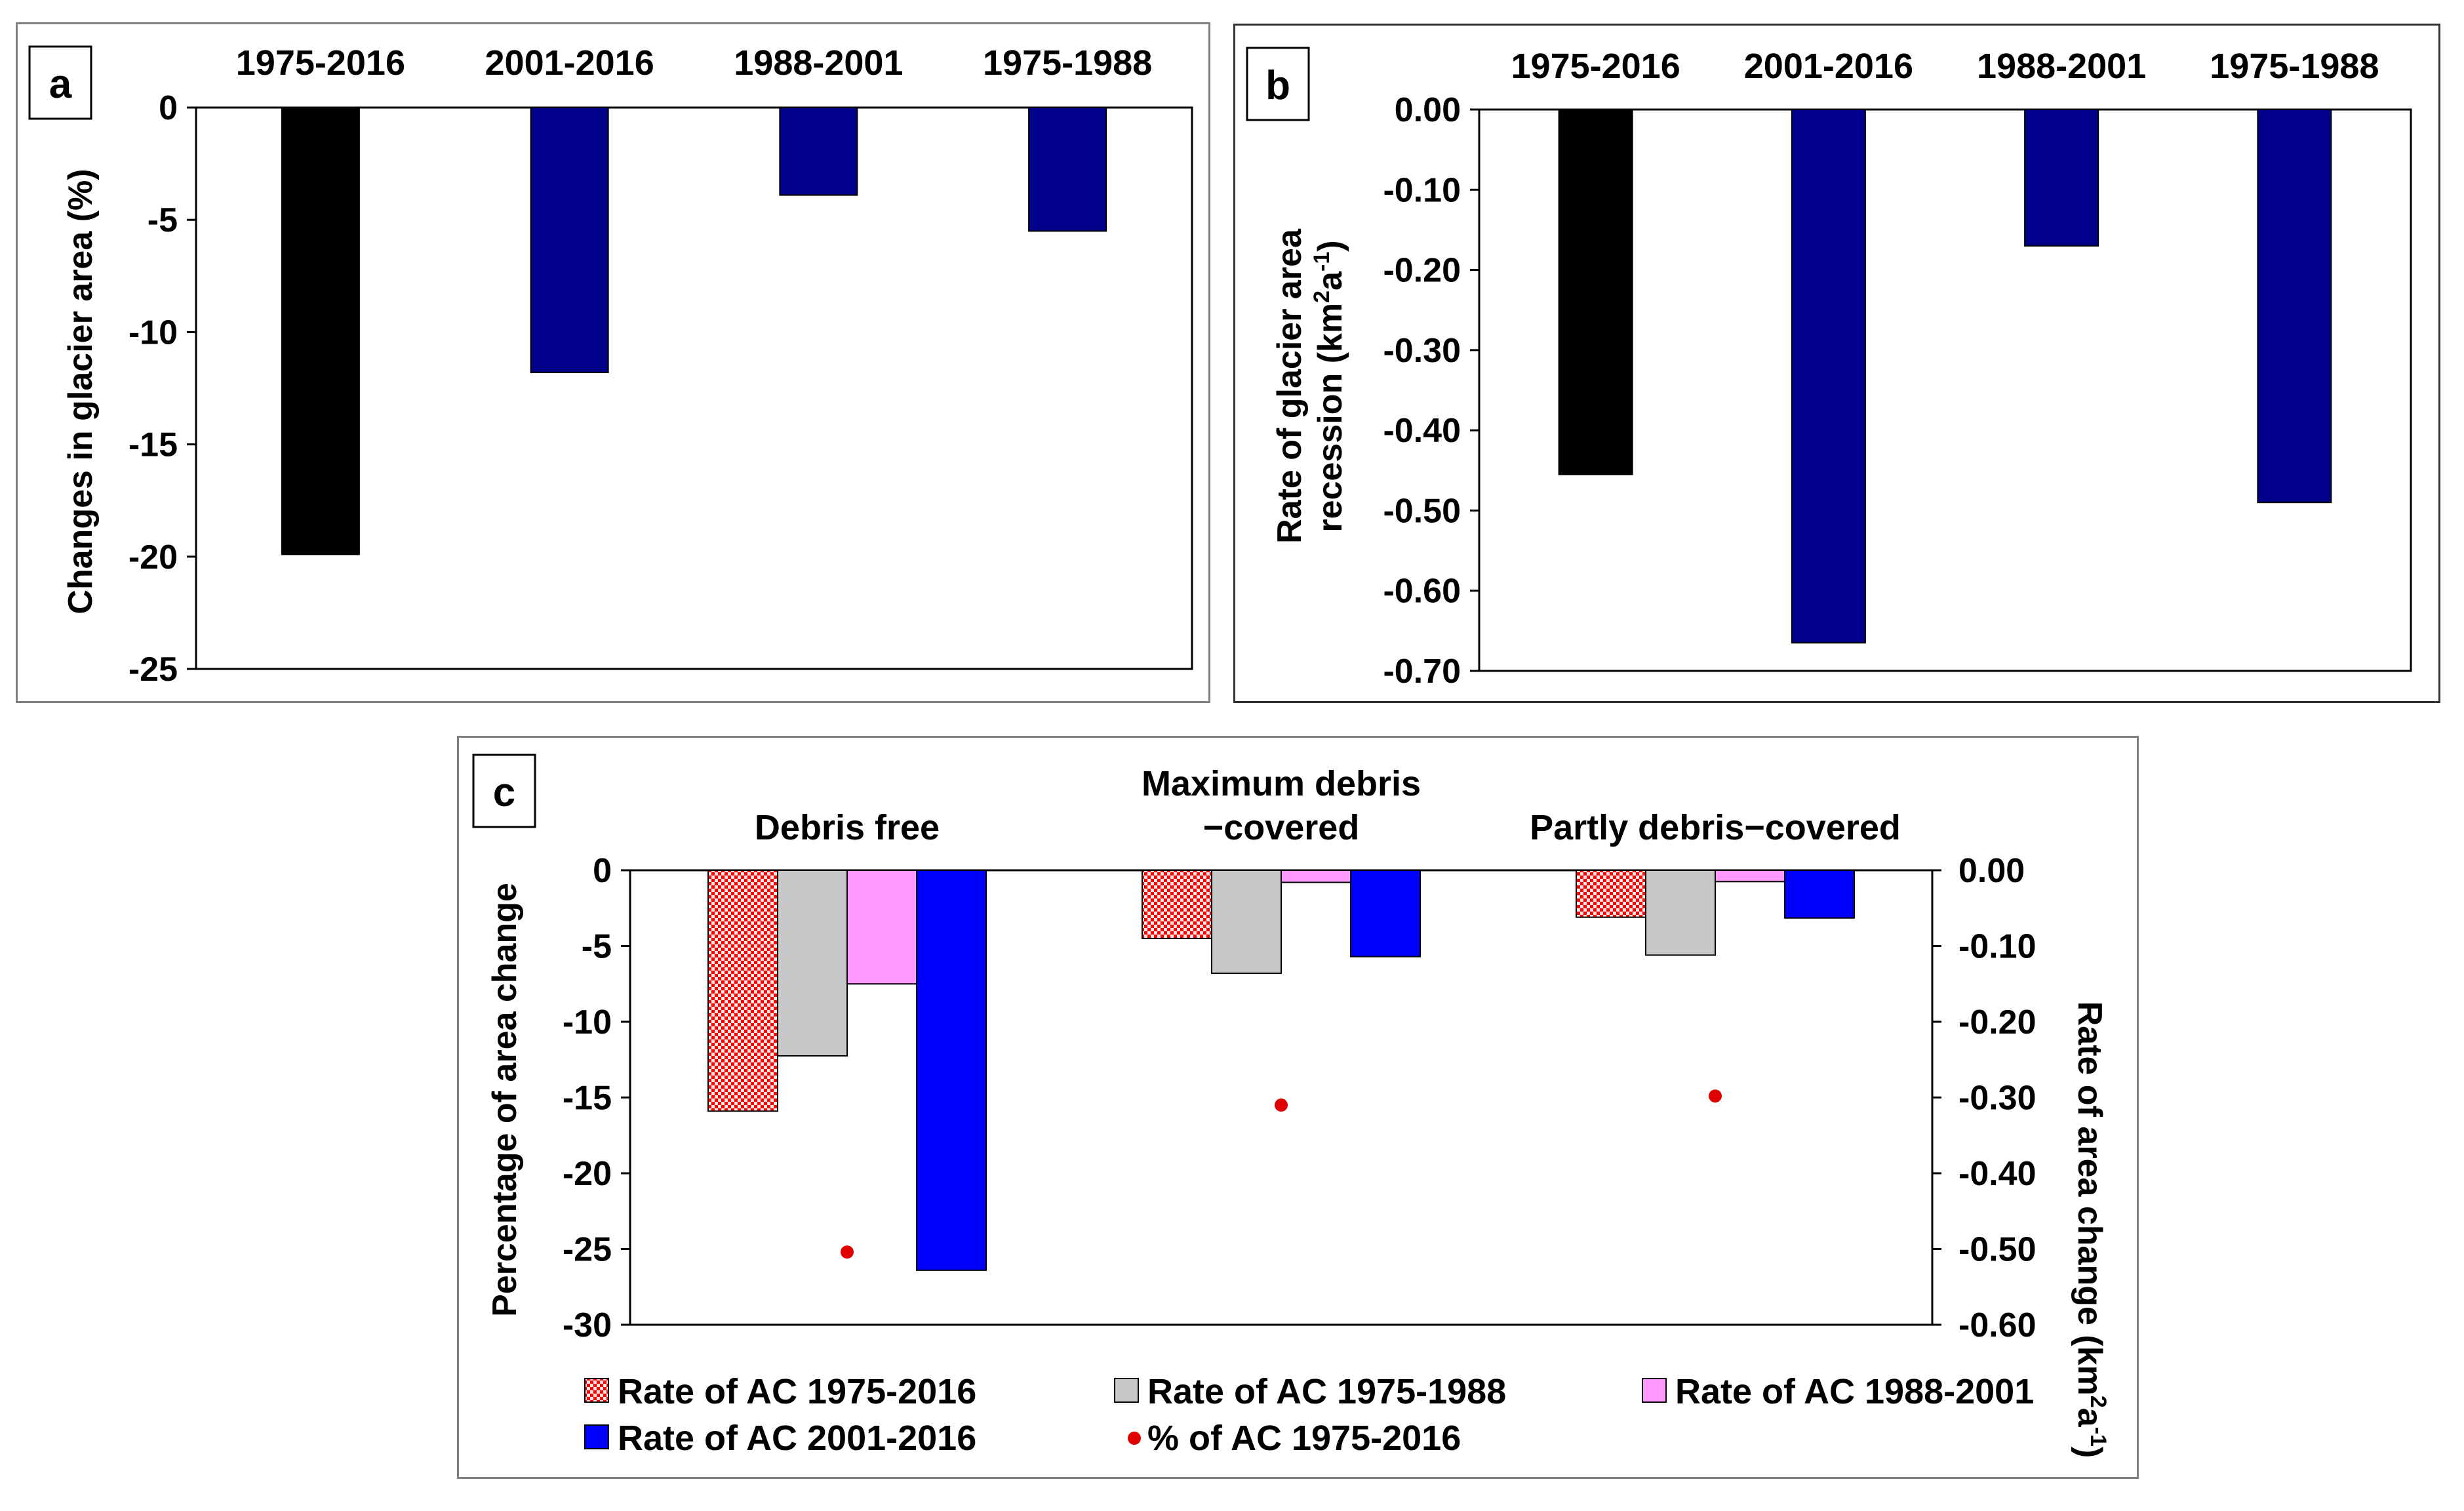 Image resolution: width=2464 pixels, height=1511 pixels. Describe the element at coordinates (587, 1022) in the screenshot. I see `y-left-tick-label: -10` at that location.